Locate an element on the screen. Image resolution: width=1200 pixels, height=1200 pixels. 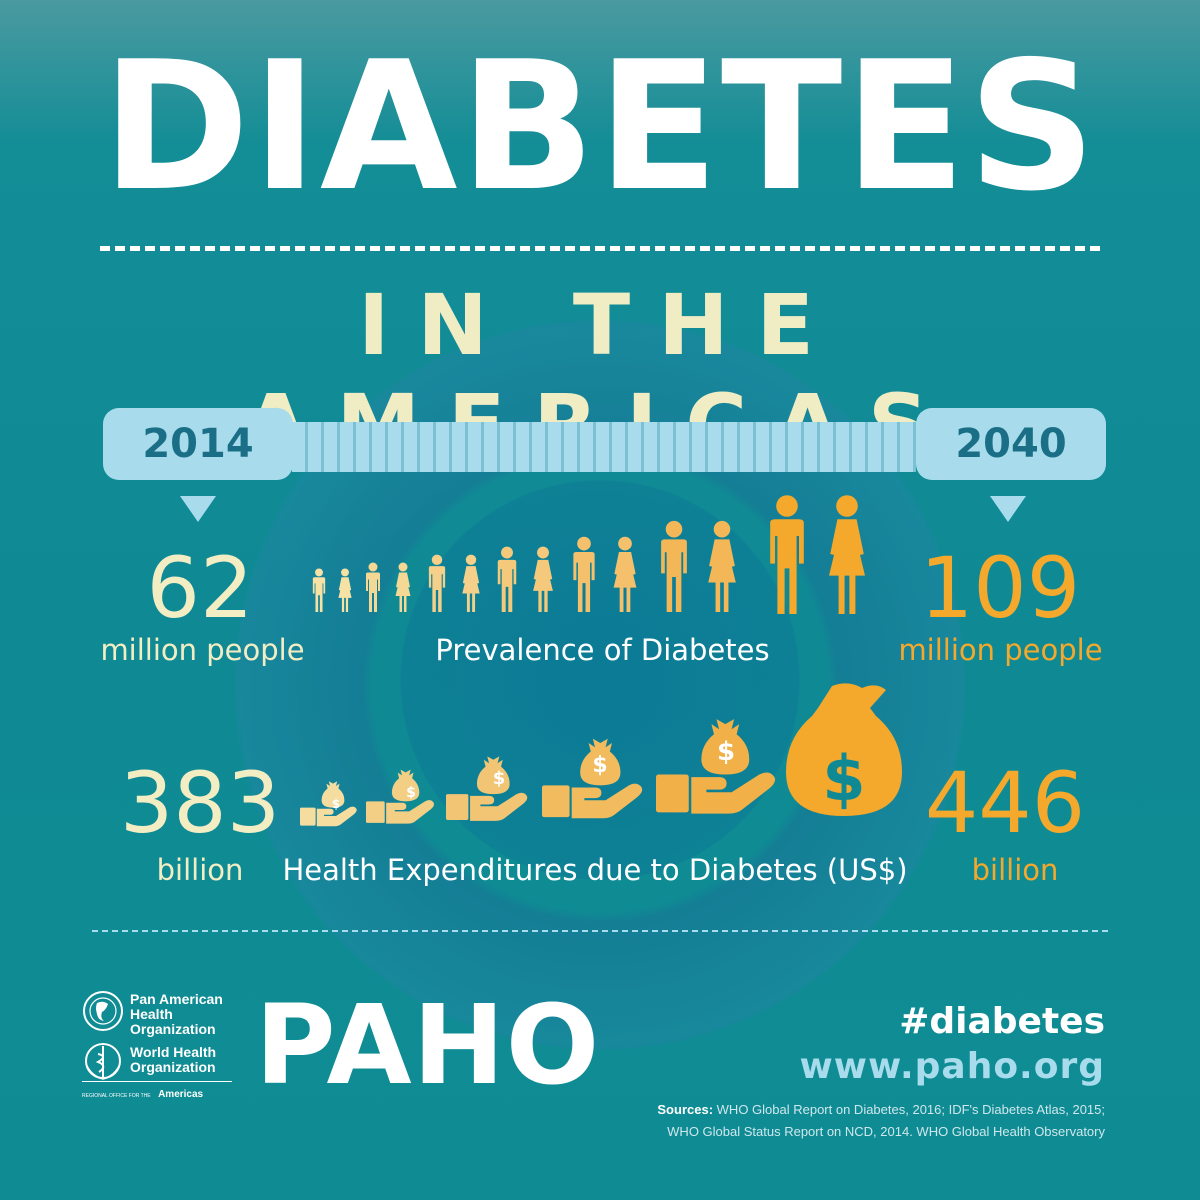
org2-name: World Health Organization is located at coordinates (173, 1059).